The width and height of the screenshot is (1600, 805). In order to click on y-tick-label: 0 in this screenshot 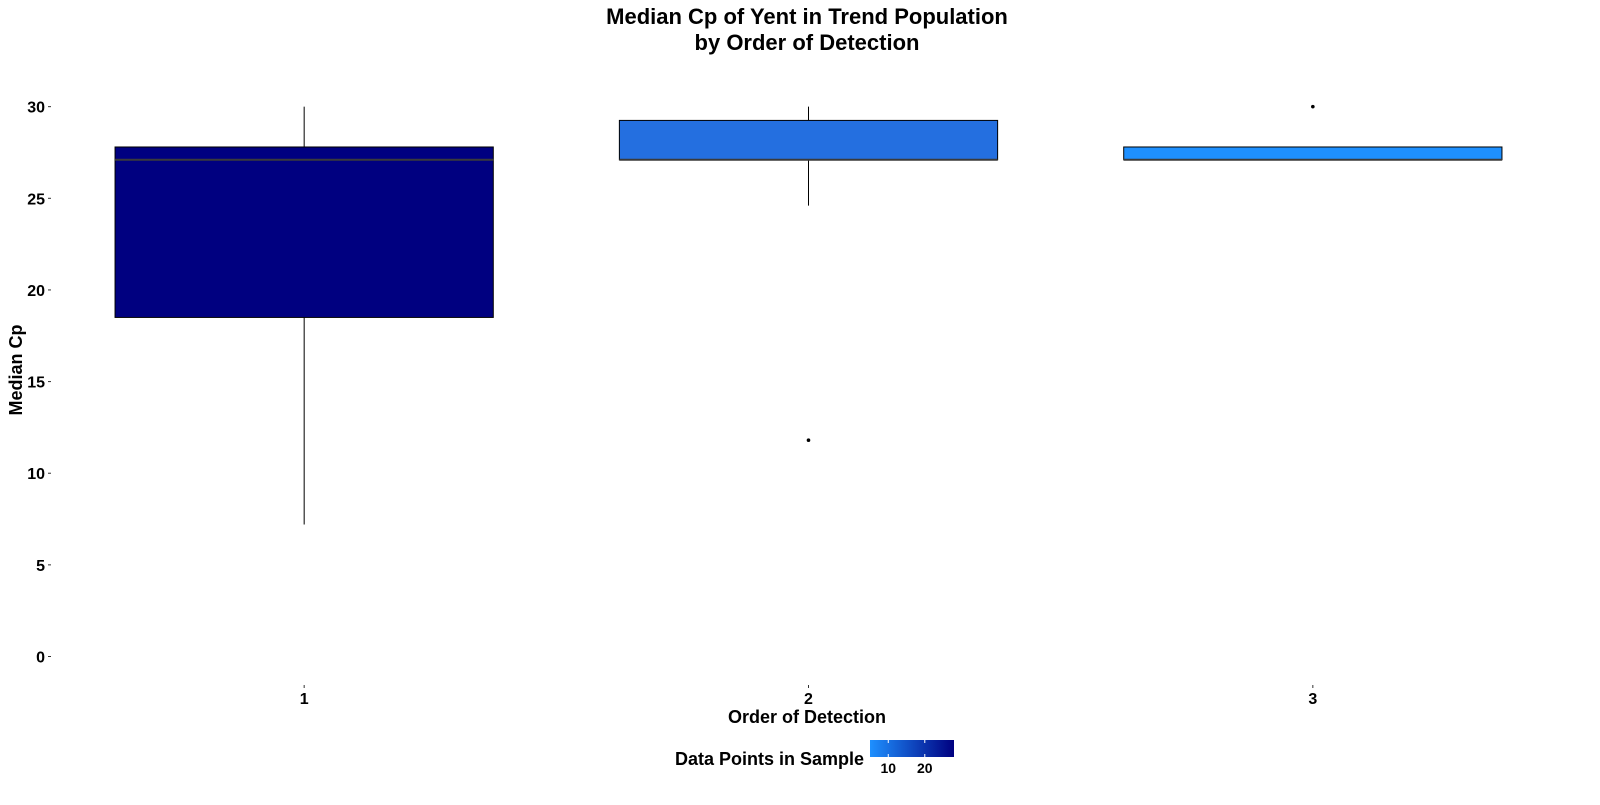, I will do `click(40, 658)`.